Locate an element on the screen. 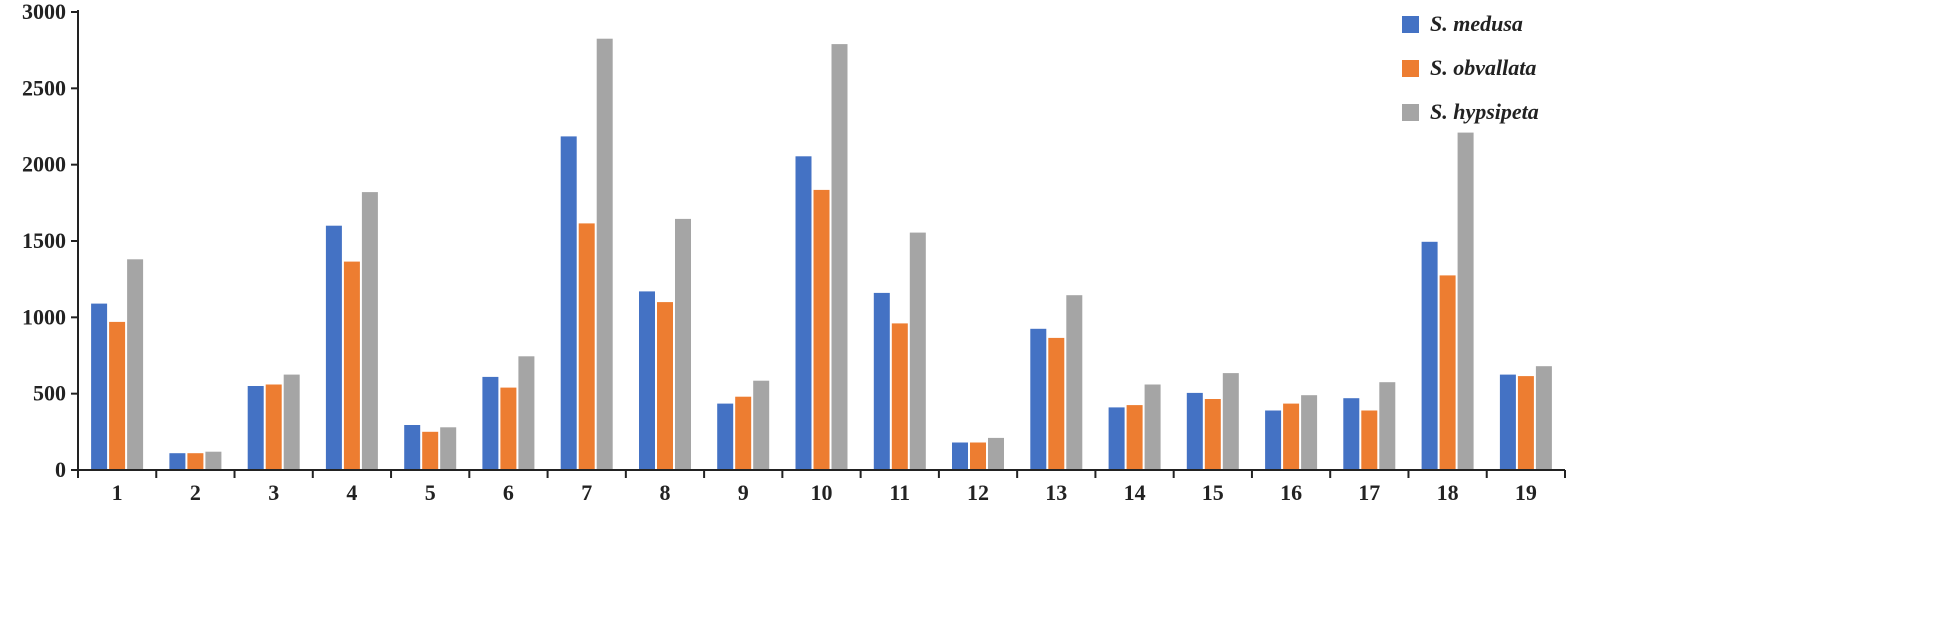 The image size is (1940, 624). y-tick-label: 2500 is located at coordinates (44, 87).